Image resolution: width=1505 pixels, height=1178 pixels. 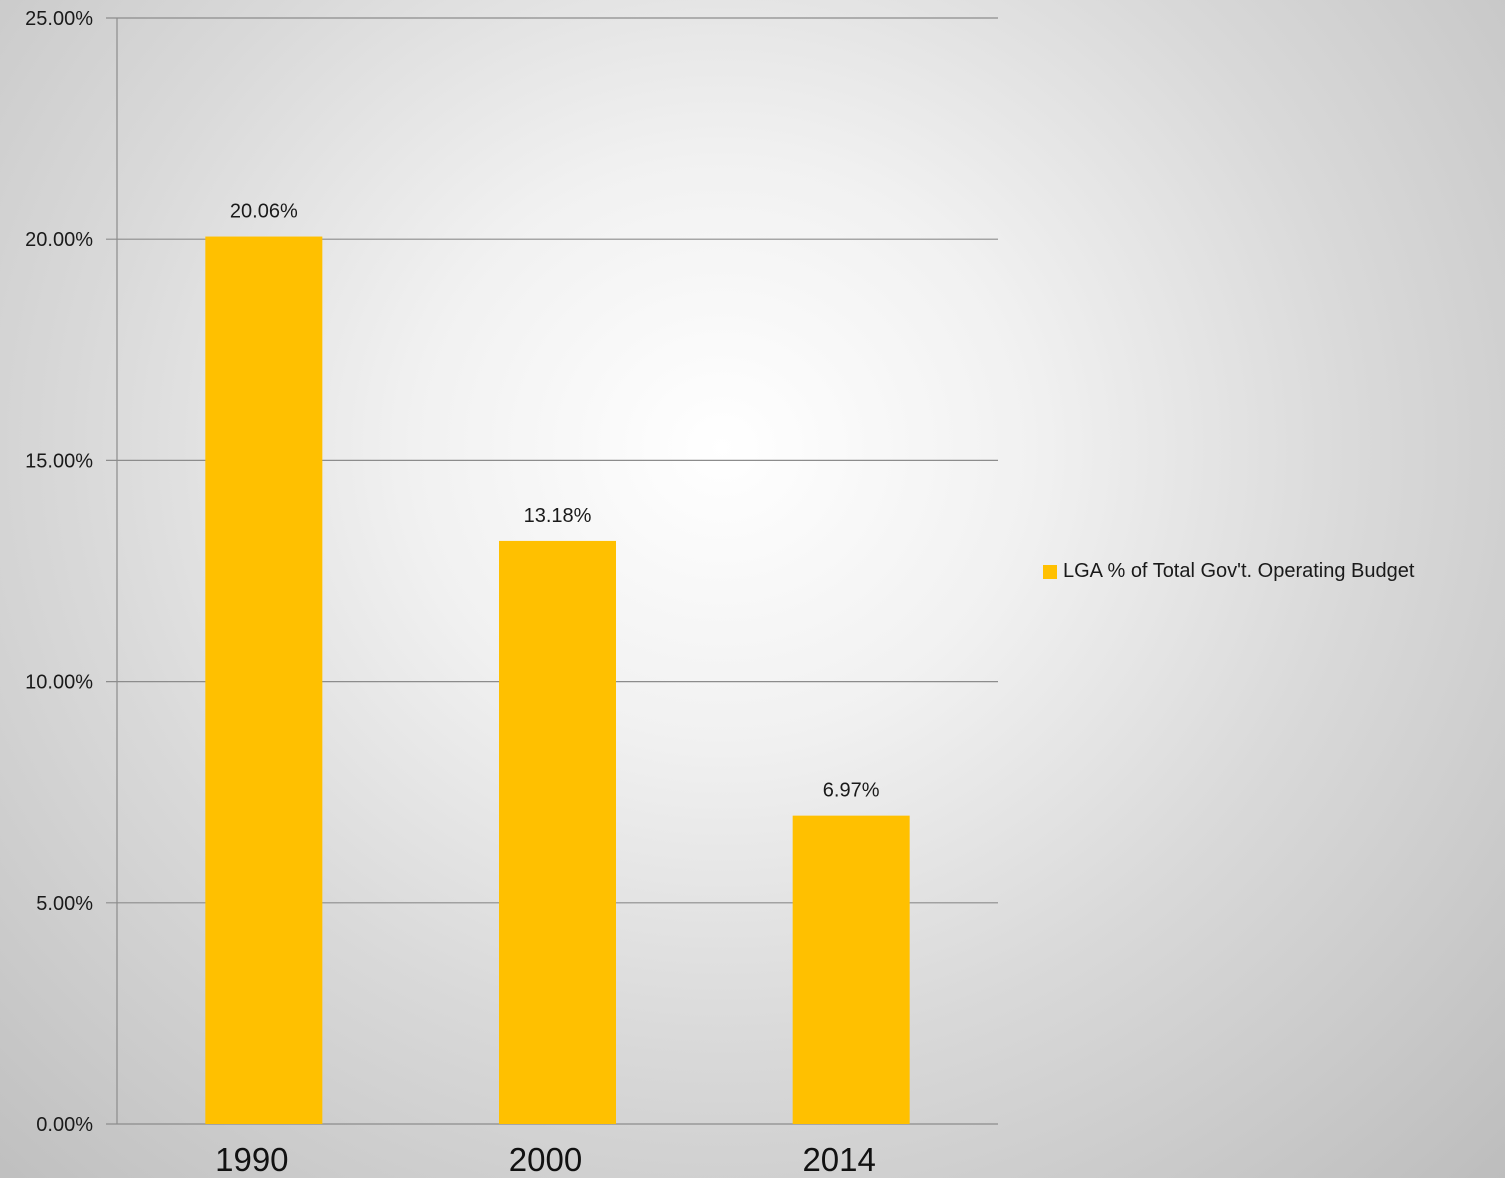 What do you see at coordinates (251, 1159) in the screenshot?
I see `x-tick-label: 1990` at bounding box center [251, 1159].